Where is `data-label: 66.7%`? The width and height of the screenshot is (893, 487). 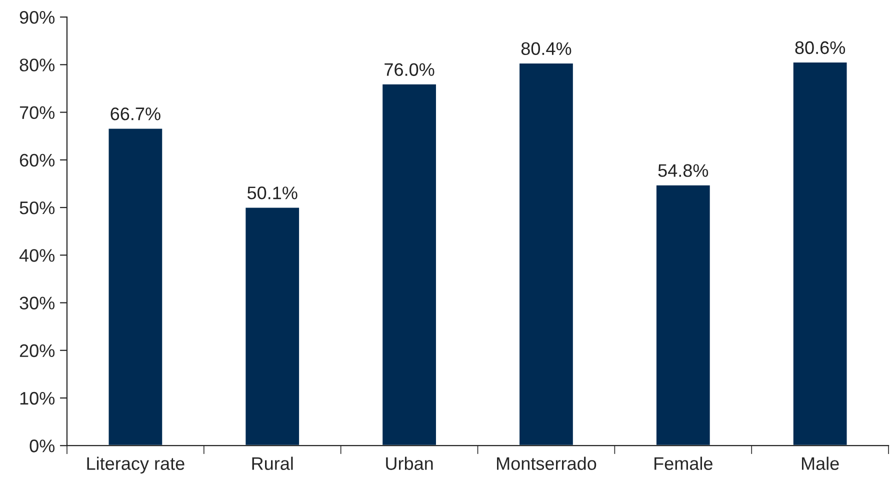
data-label: 66.7% is located at coordinates (135, 113).